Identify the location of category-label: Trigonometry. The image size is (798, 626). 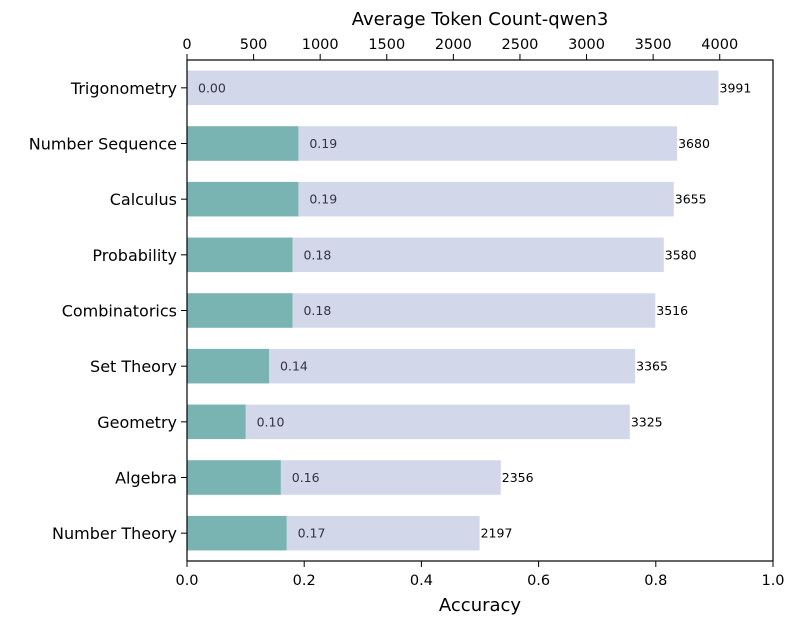
(123, 88).